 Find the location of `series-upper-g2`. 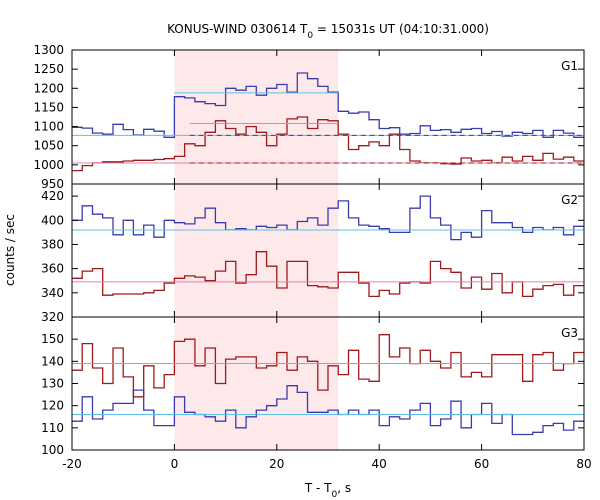

series-upper-g2 is located at coordinates (328, 218).